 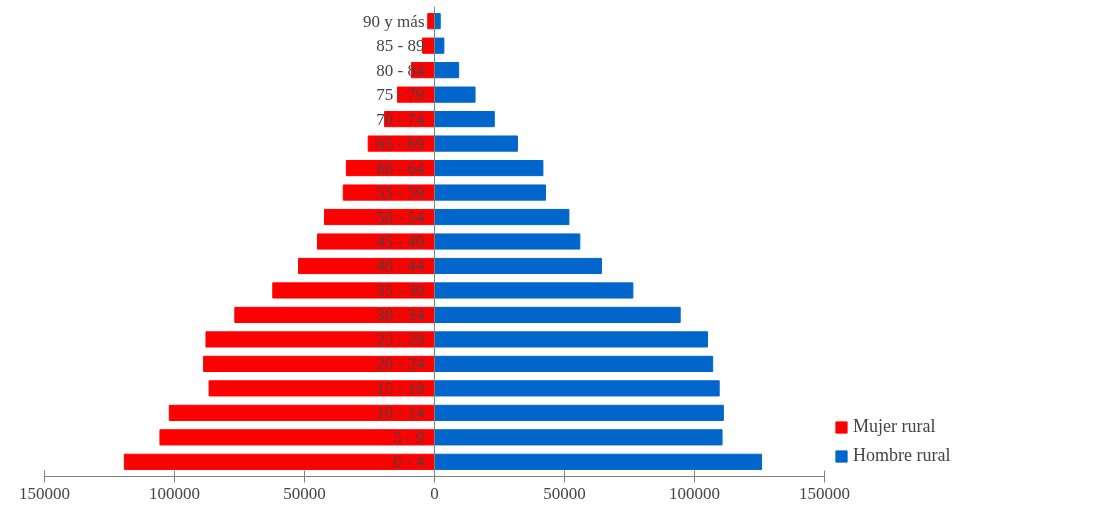 What do you see at coordinates (400, 144) in the screenshot?
I see `y-tick-label: 65 - 69` at bounding box center [400, 144].